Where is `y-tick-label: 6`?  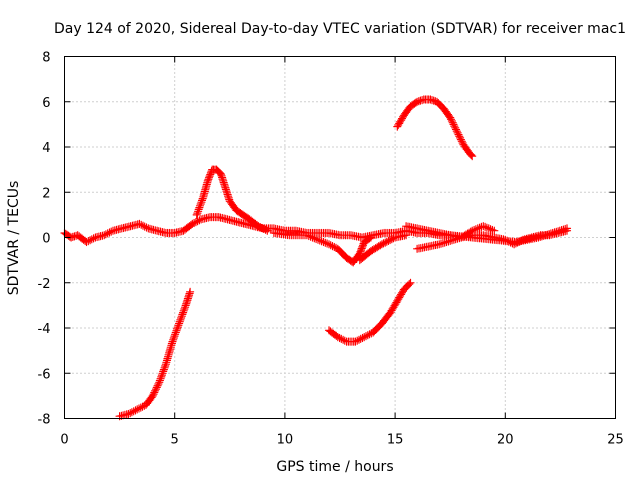
y-tick-label: 6 is located at coordinates (46, 103).